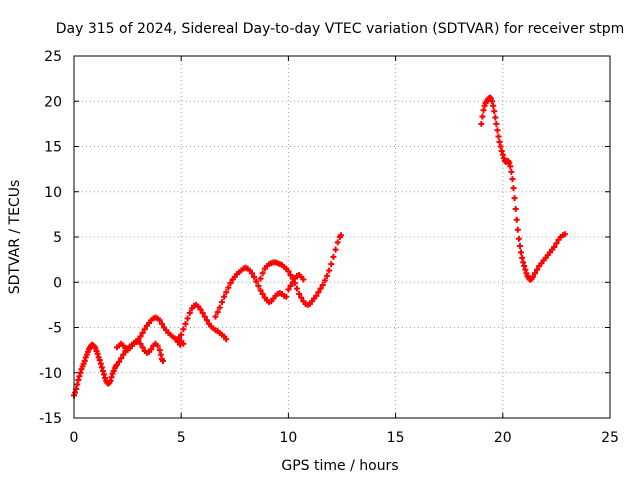 This screenshot has width=640, height=480. Describe the element at coordinates (50, 419) in the screenshot. I see `y-tick-label: -15` at that location.